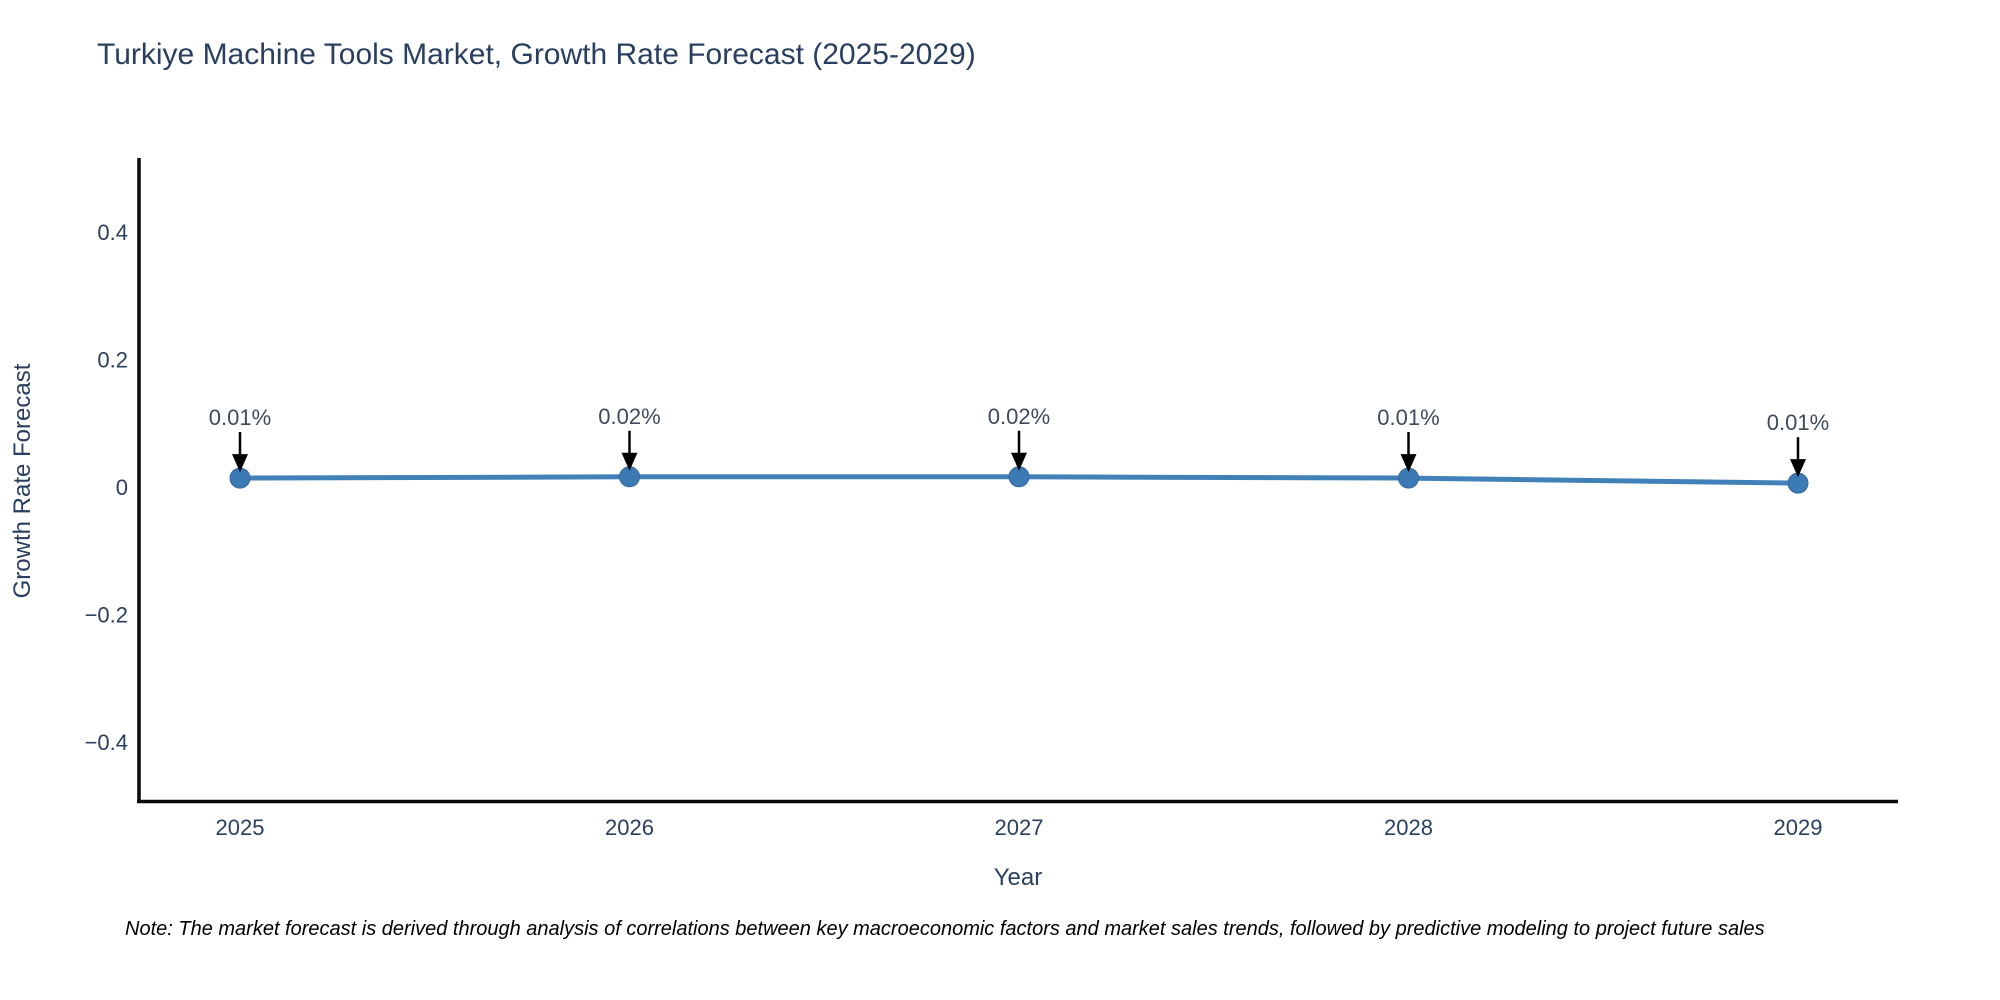 Image resolution: width=2000 pixels, height=1000 pixels. What do you see at coordinates (1408, 827) in the screenshot?
I see `x-tick-label: 2028` at bounding box center [1408, 827].